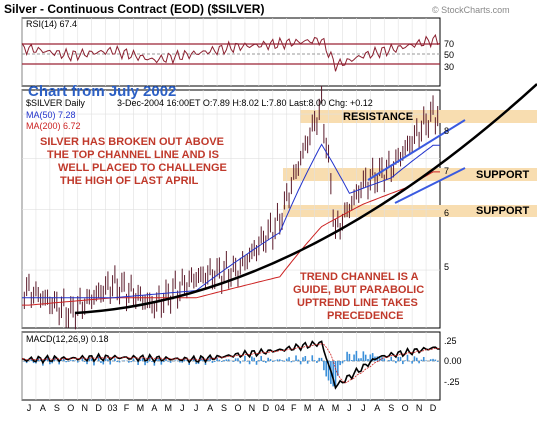  What do you see at coordinates (452, 382) in the screenshot?
I see `macd-tick-neg: -.25` at bounding box center [452, 382].